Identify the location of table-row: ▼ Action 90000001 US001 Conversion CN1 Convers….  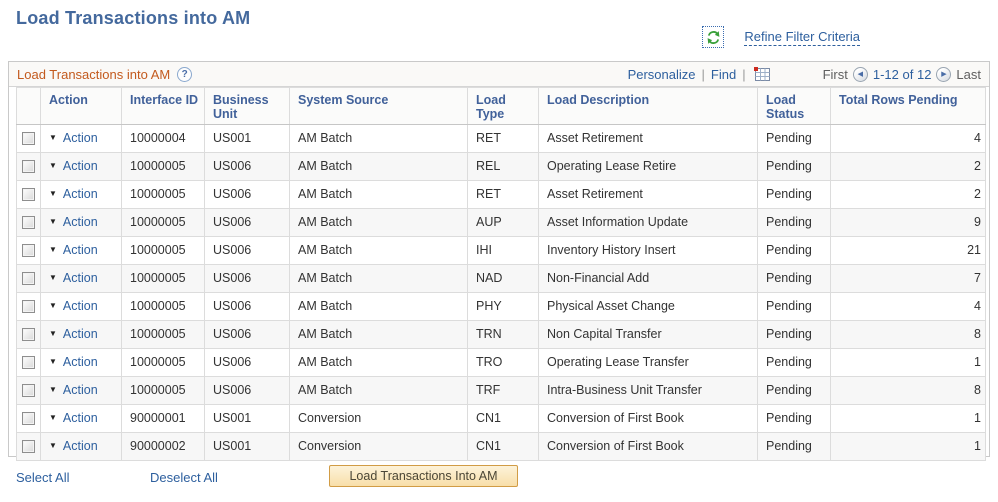
(501, 418).